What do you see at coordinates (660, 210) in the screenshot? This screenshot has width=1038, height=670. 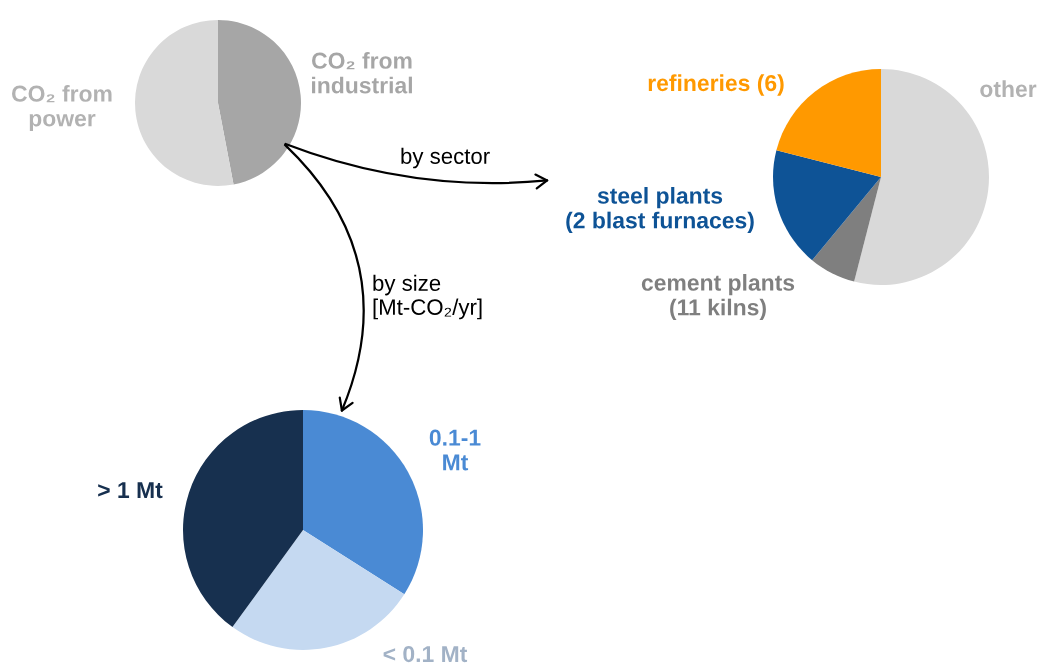 I see `slice-label: steel plants (2 blast furnaces)` at bounding box center [660, 210].